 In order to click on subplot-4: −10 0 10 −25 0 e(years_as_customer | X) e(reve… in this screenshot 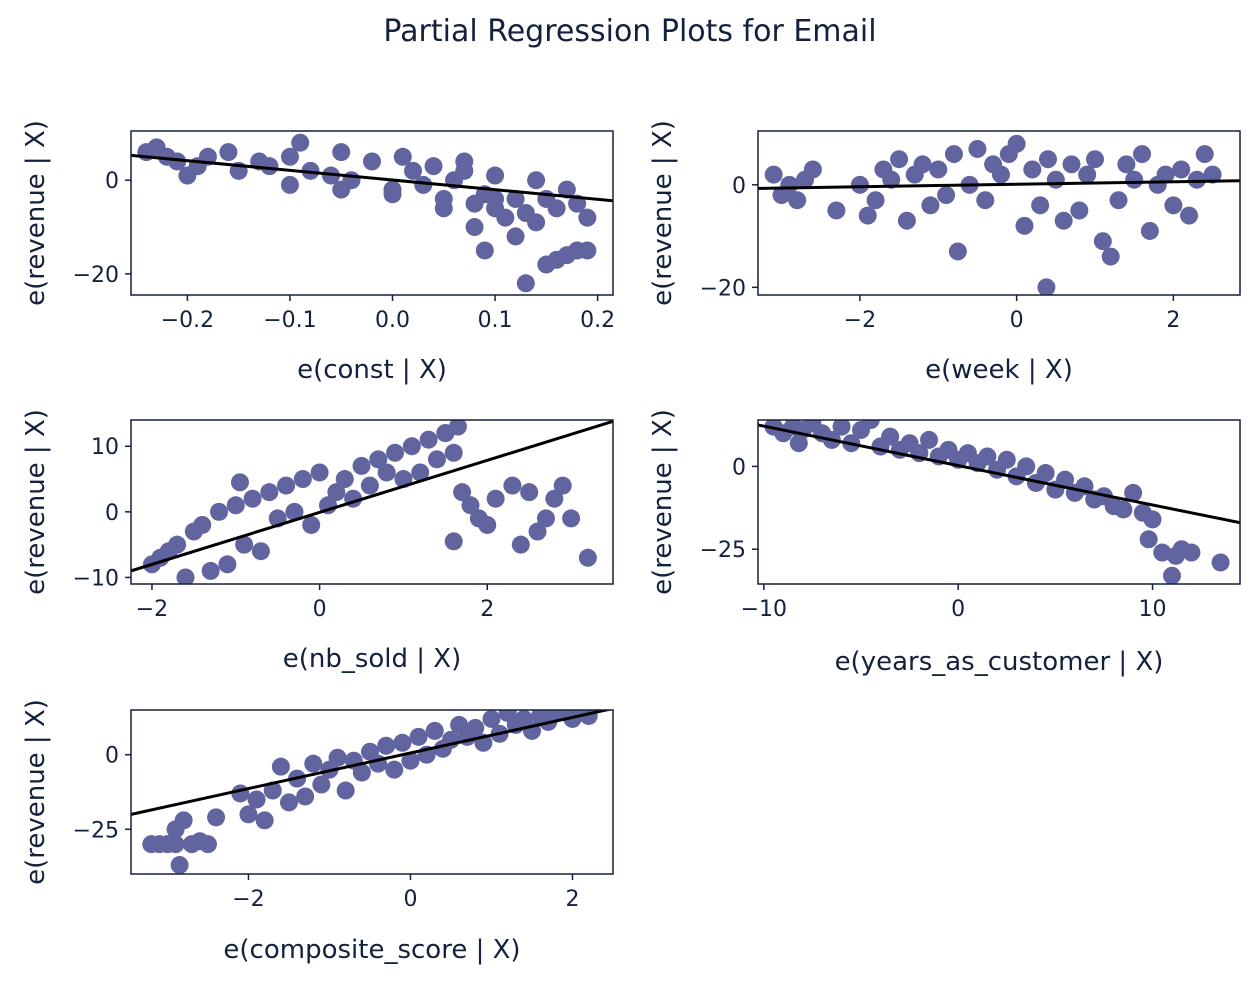, I will do `click(944, 543)`.